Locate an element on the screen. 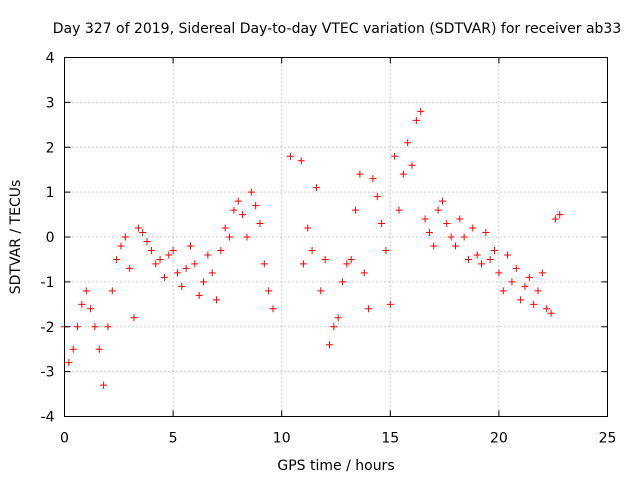 This screenshot has height=480, width=640. x-tick-label: 20 is located at coordinates (499, 439).